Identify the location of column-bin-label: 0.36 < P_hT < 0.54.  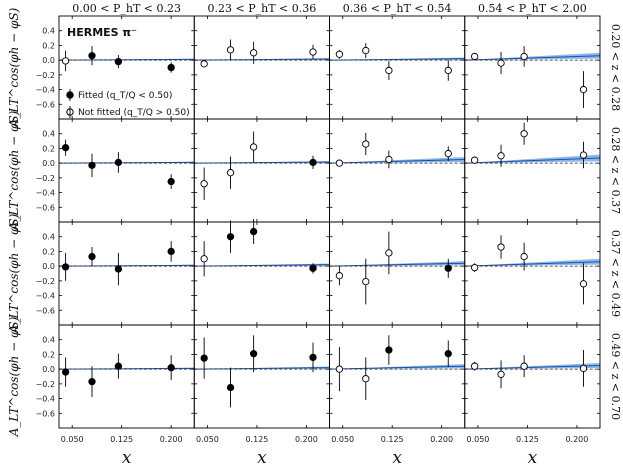
(397, 8).